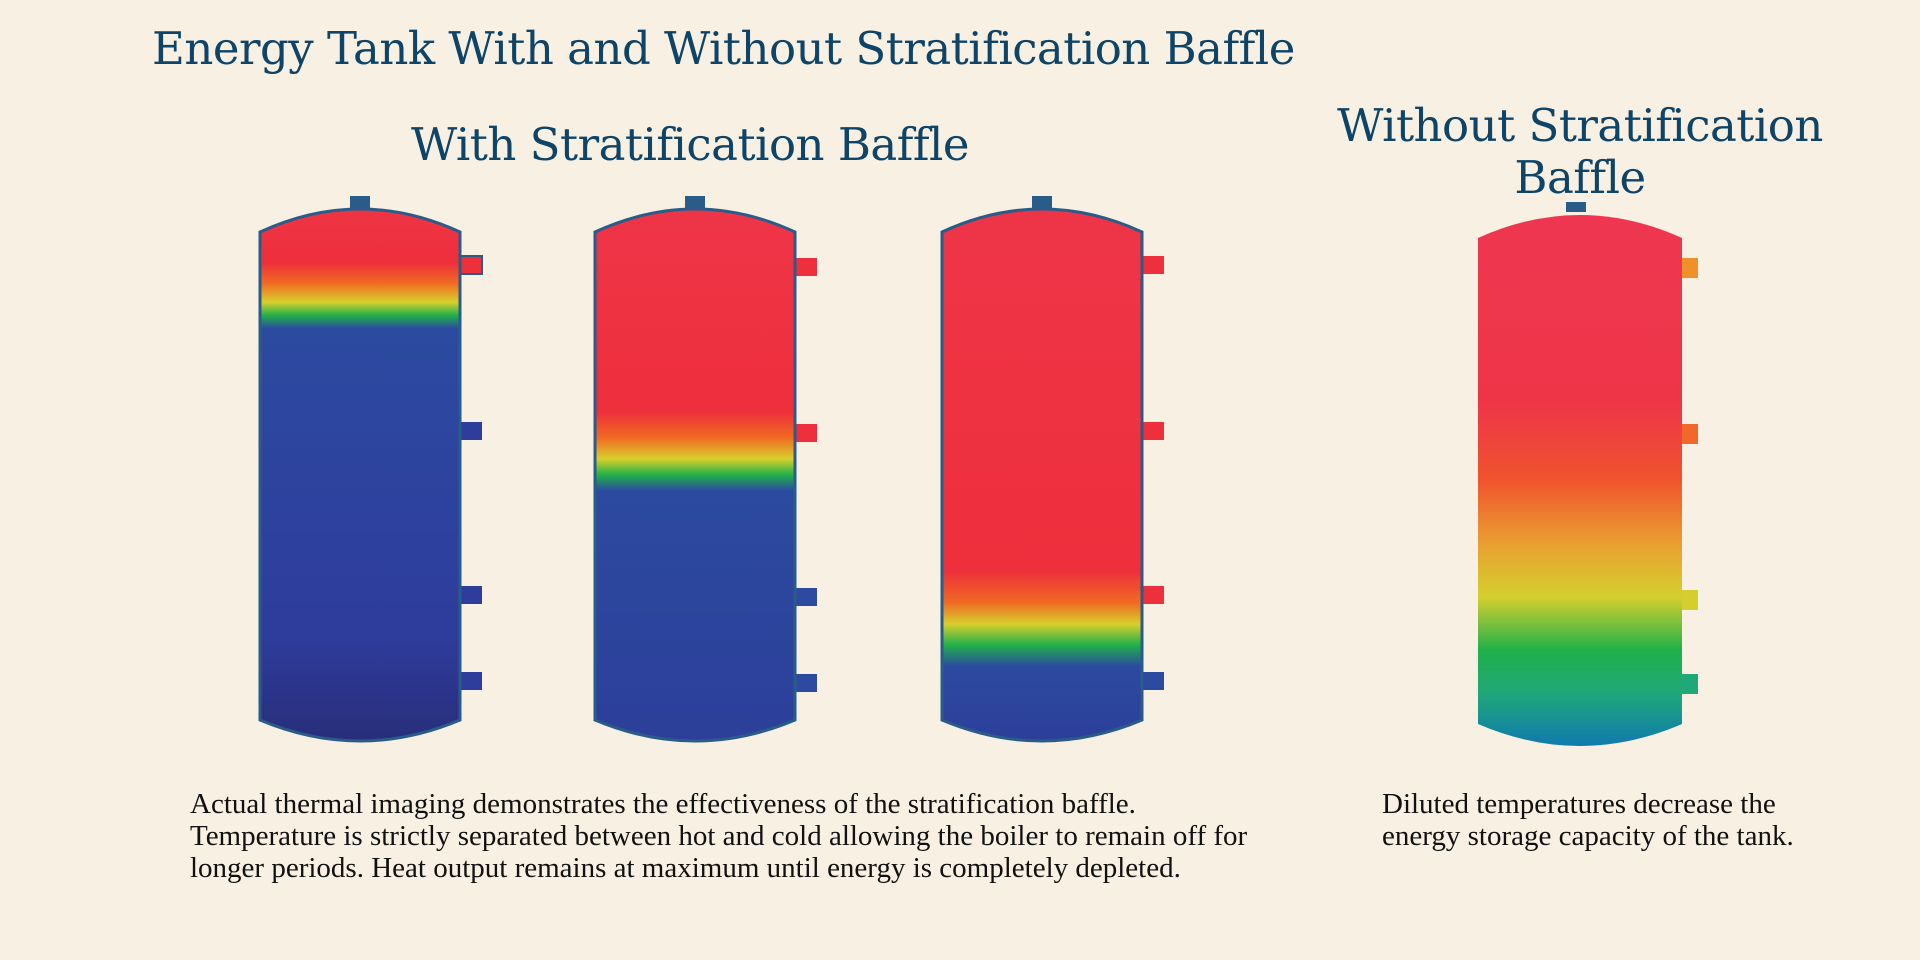 This screenshot has width=1920, height=960. I want to click on heading-without-baffle: Without Stratification Baffle, so click(1580, 151).